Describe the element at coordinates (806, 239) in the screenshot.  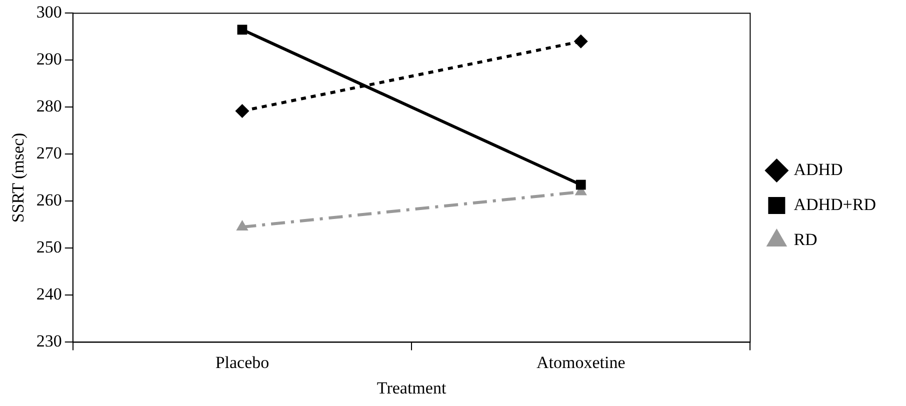
I see `legend-label: RD` at that location.